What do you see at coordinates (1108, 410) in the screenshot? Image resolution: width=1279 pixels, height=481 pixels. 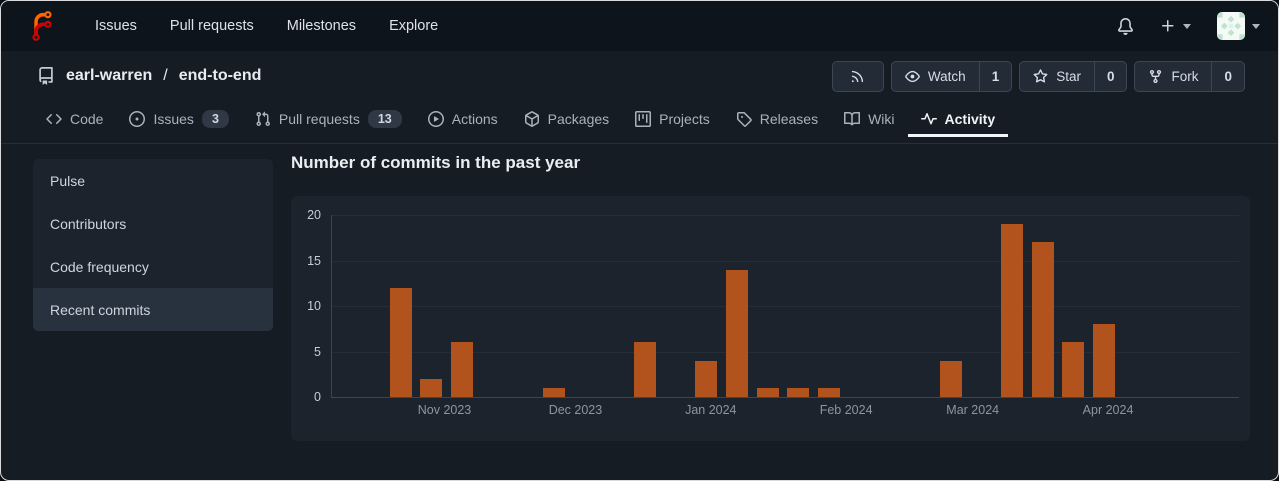 I see `x-axis-month-label: Apr 2024` at bounding box center [1108, 410].